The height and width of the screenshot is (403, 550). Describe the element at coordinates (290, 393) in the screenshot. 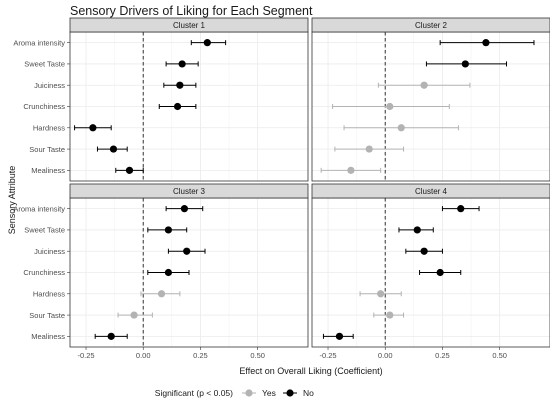

I see `legend-key-no-dot` at that location.